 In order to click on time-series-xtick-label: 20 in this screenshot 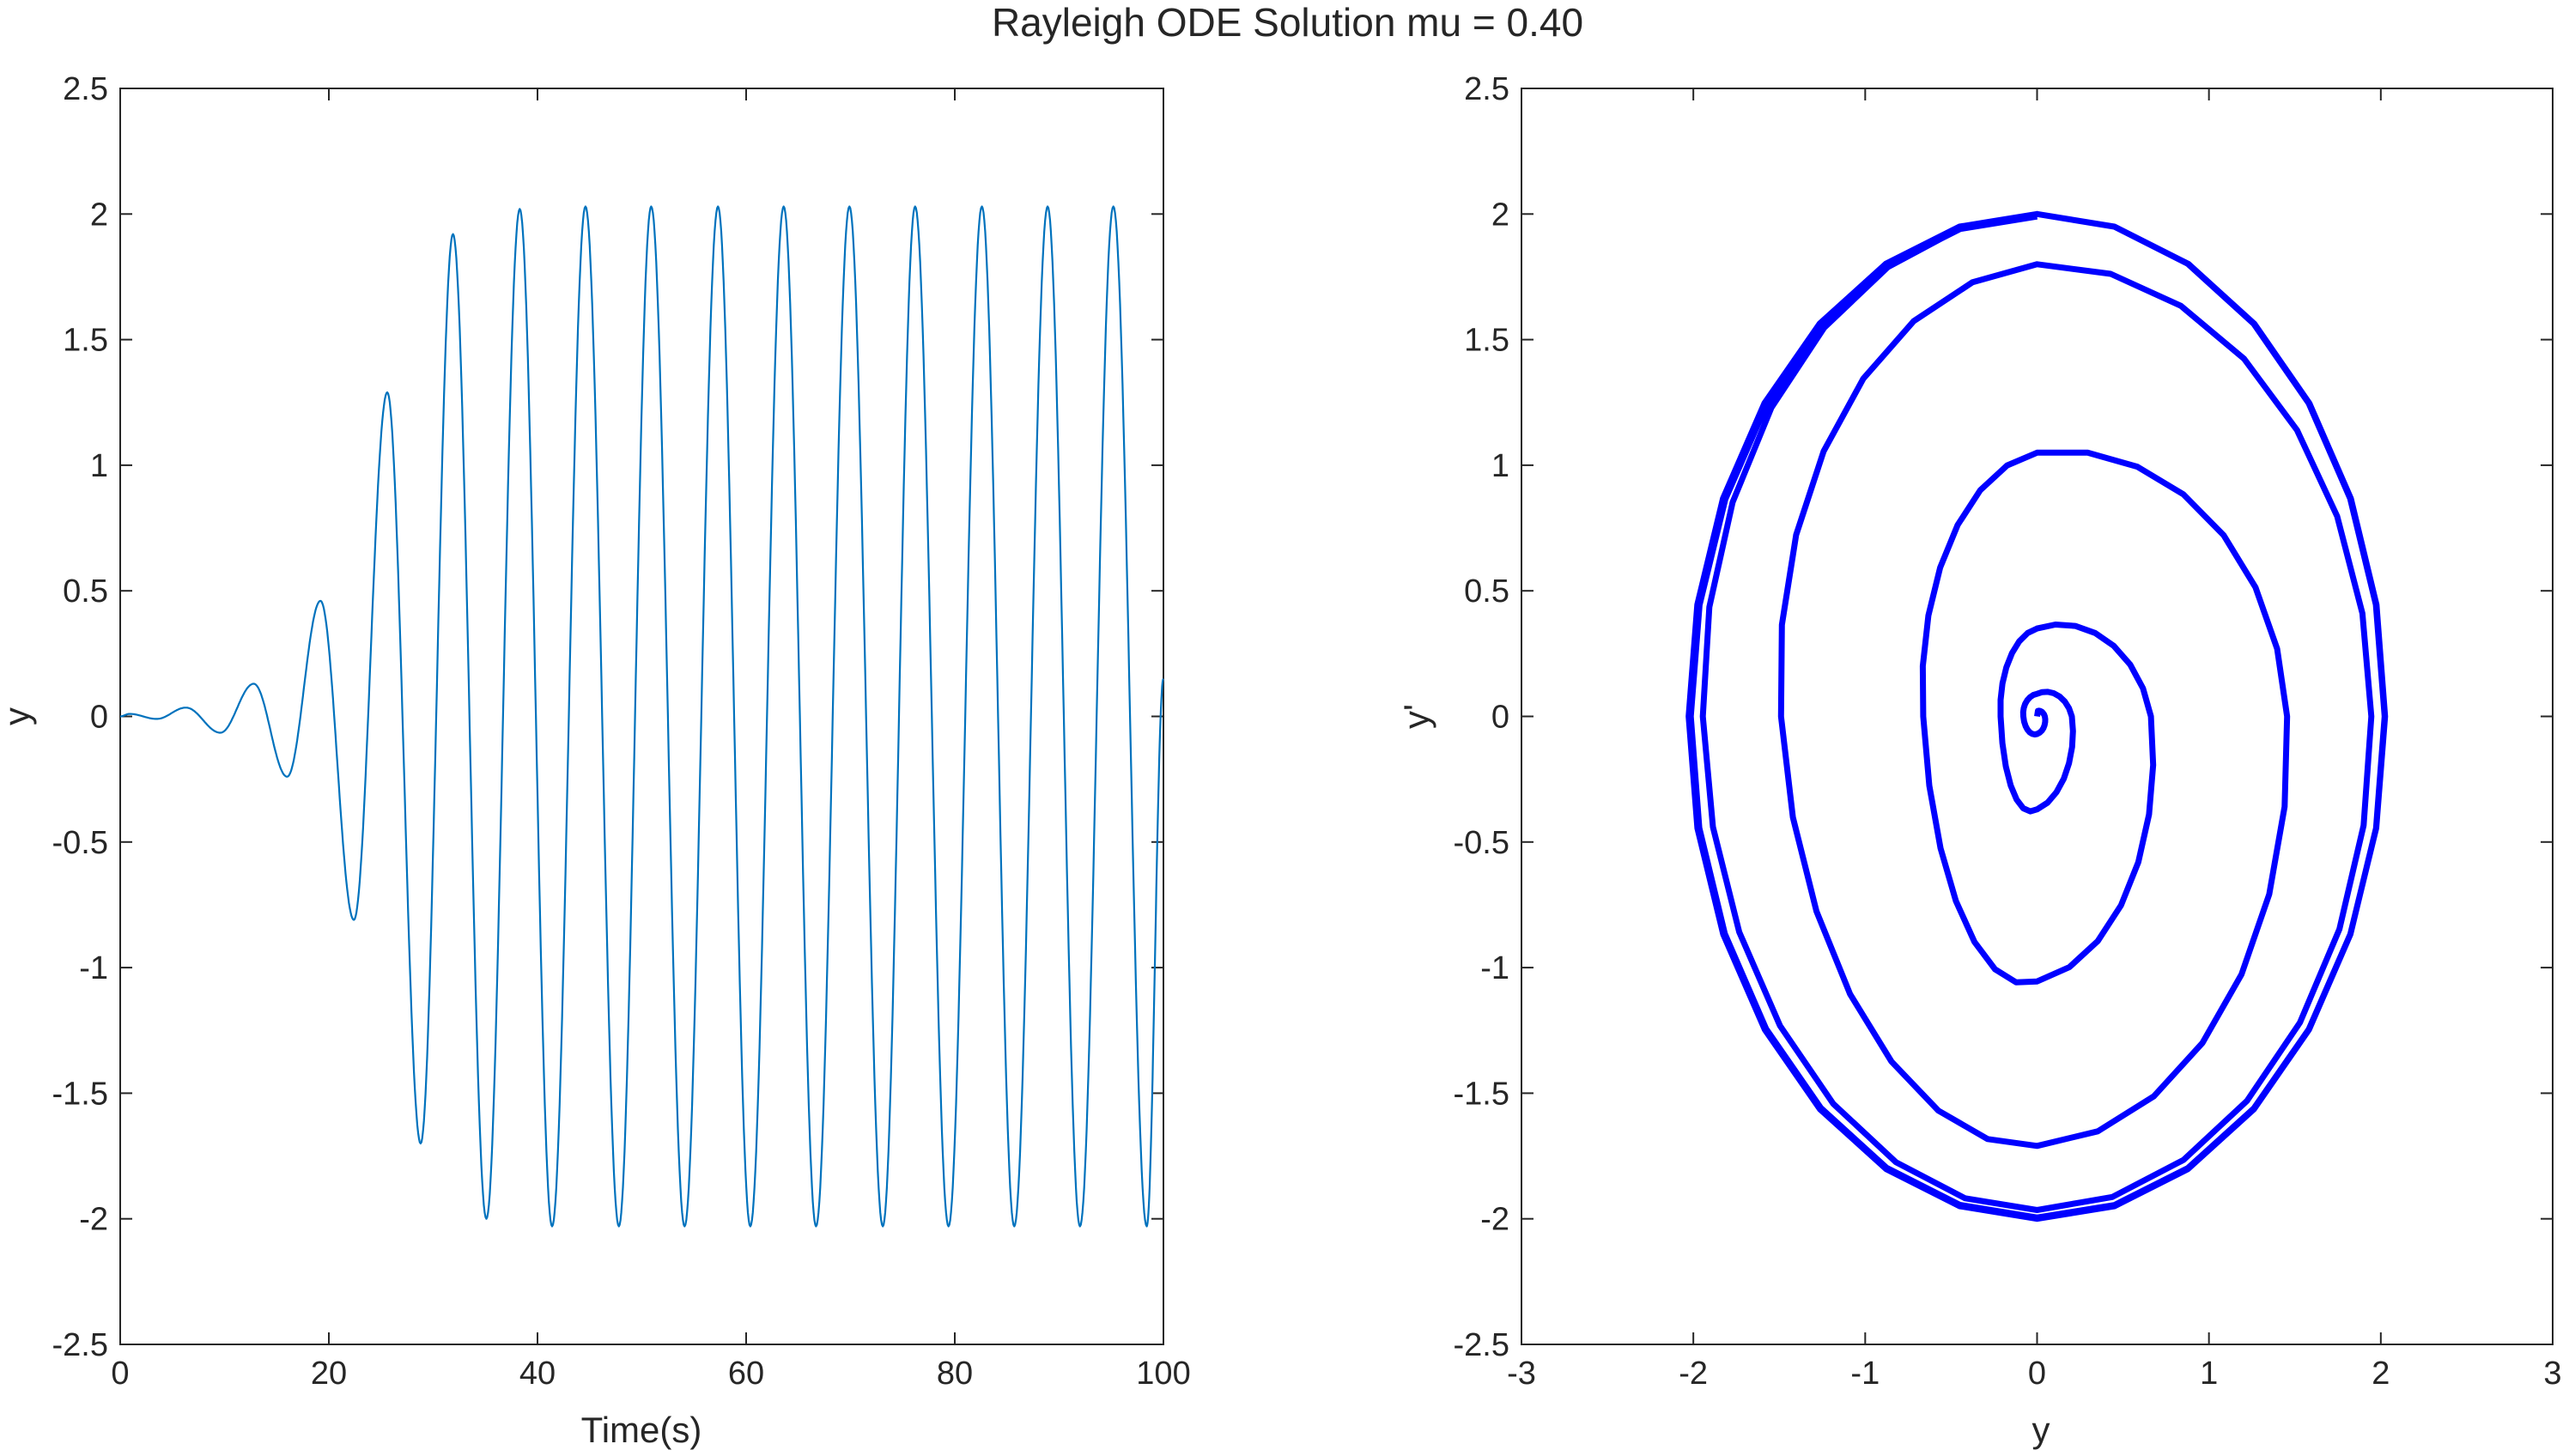, I will do `click(329, 1374)`.